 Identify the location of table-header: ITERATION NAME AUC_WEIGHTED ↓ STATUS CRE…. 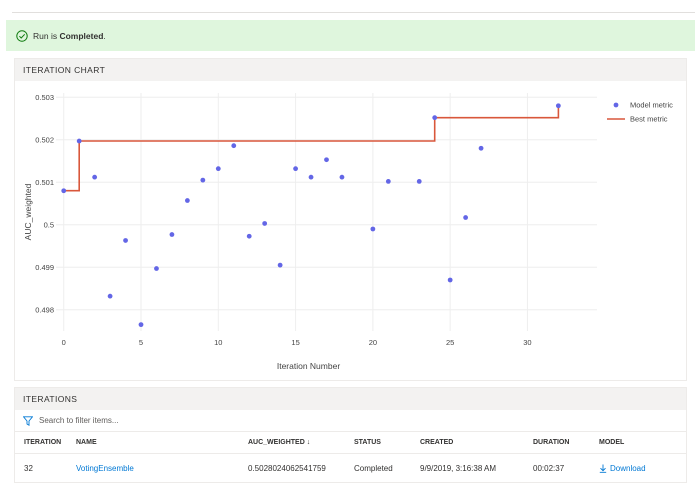
(350, 443).